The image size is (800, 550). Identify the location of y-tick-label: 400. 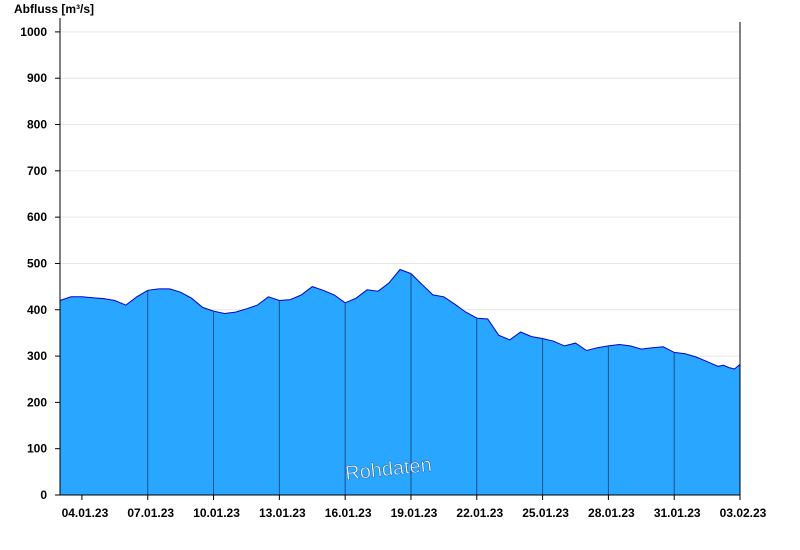
(37, 310).